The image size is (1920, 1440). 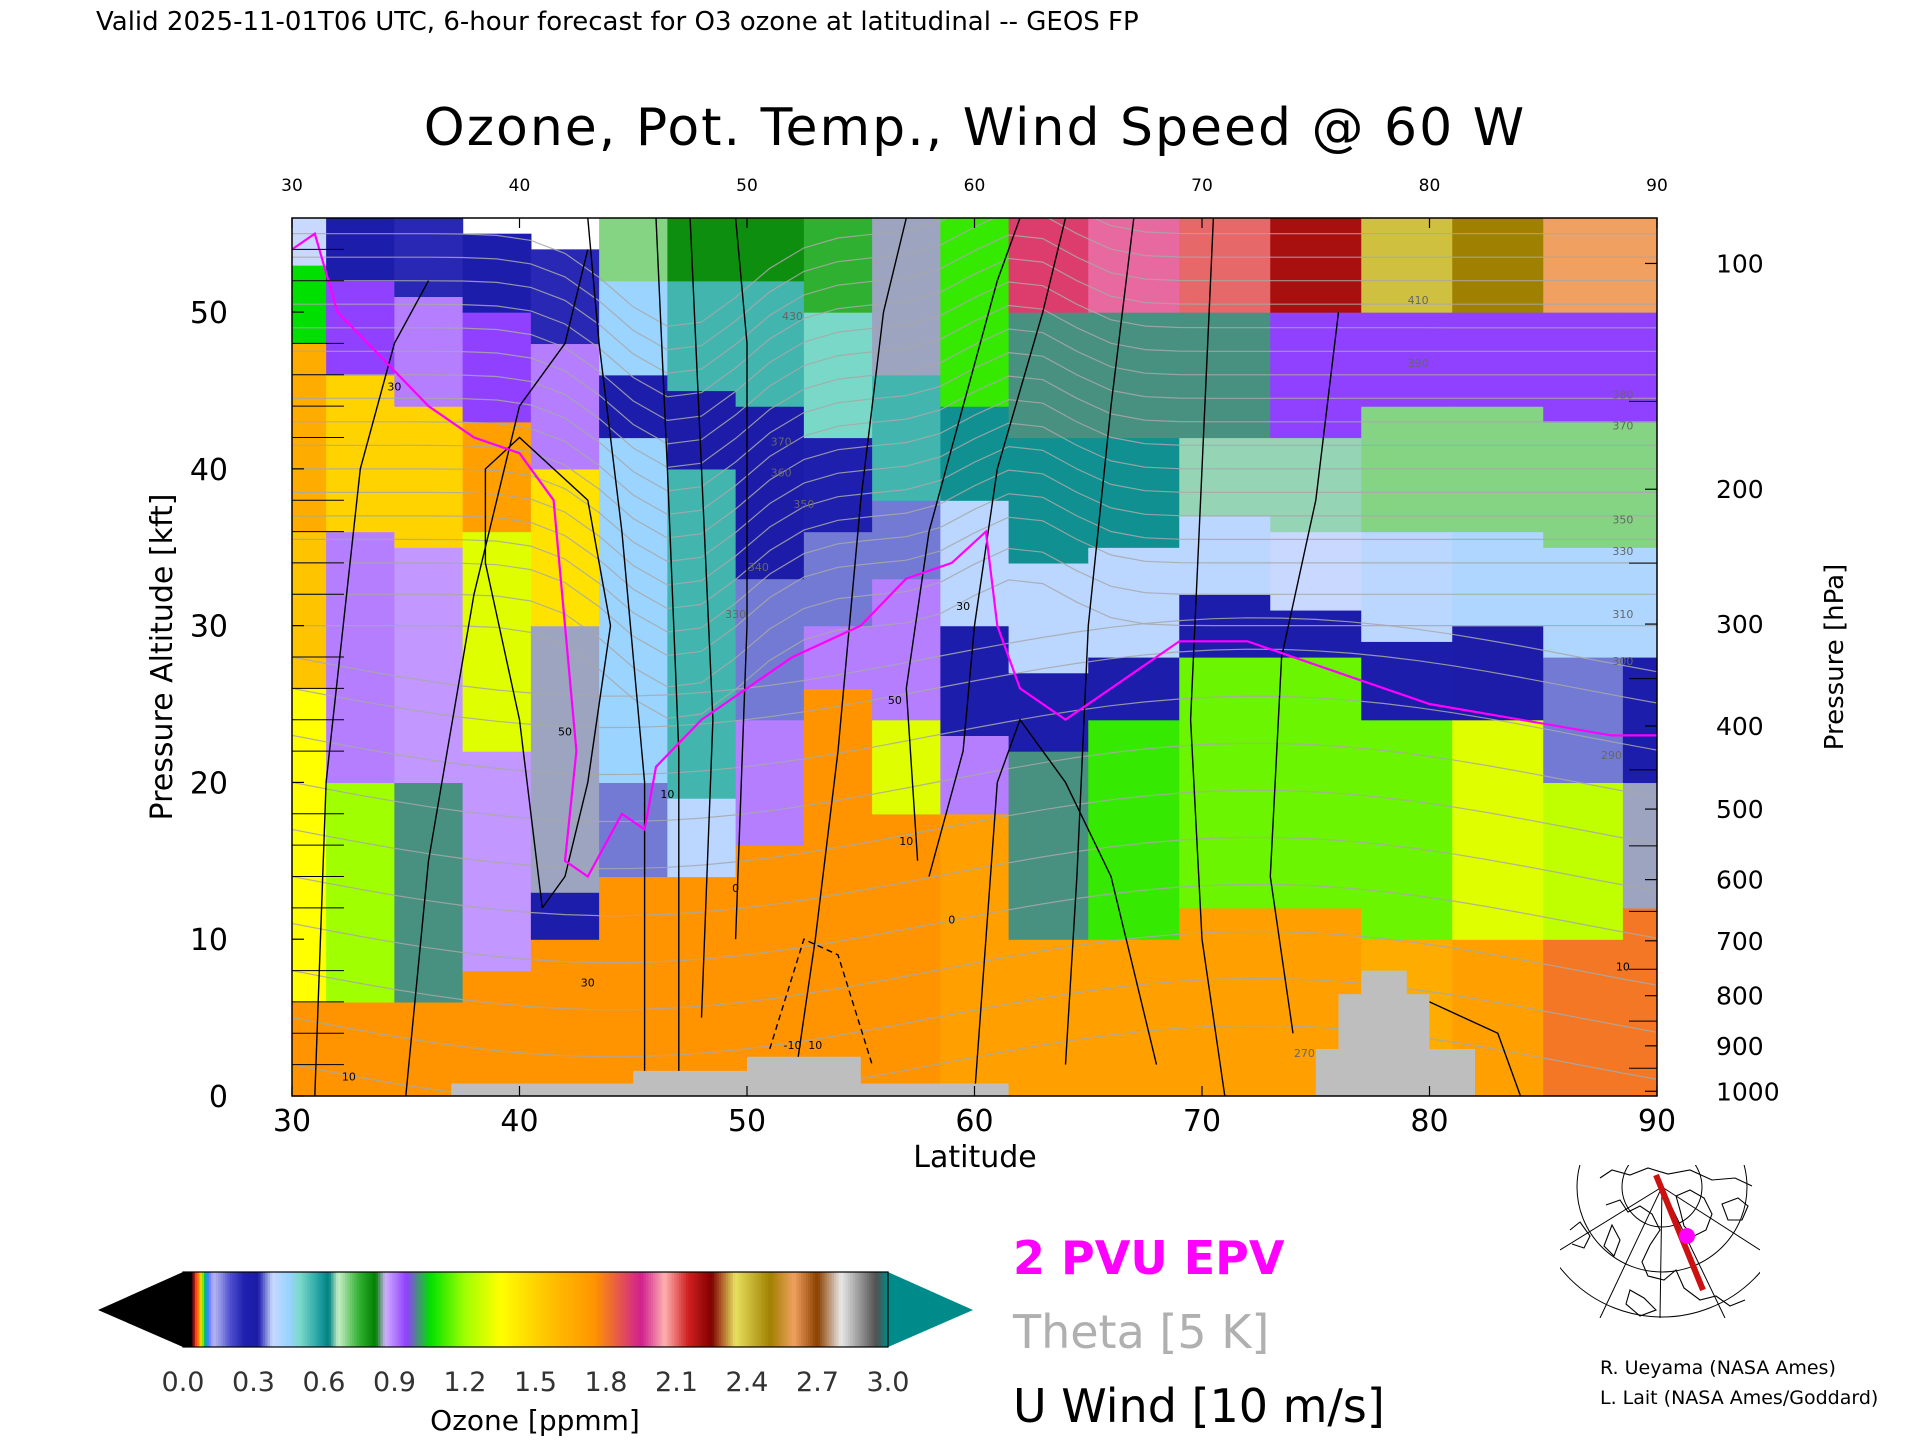 What do you see at coordinates (821, 1001) in the screenshot?
I see `wind-contour-negative` at bounding box center [821, 1001].